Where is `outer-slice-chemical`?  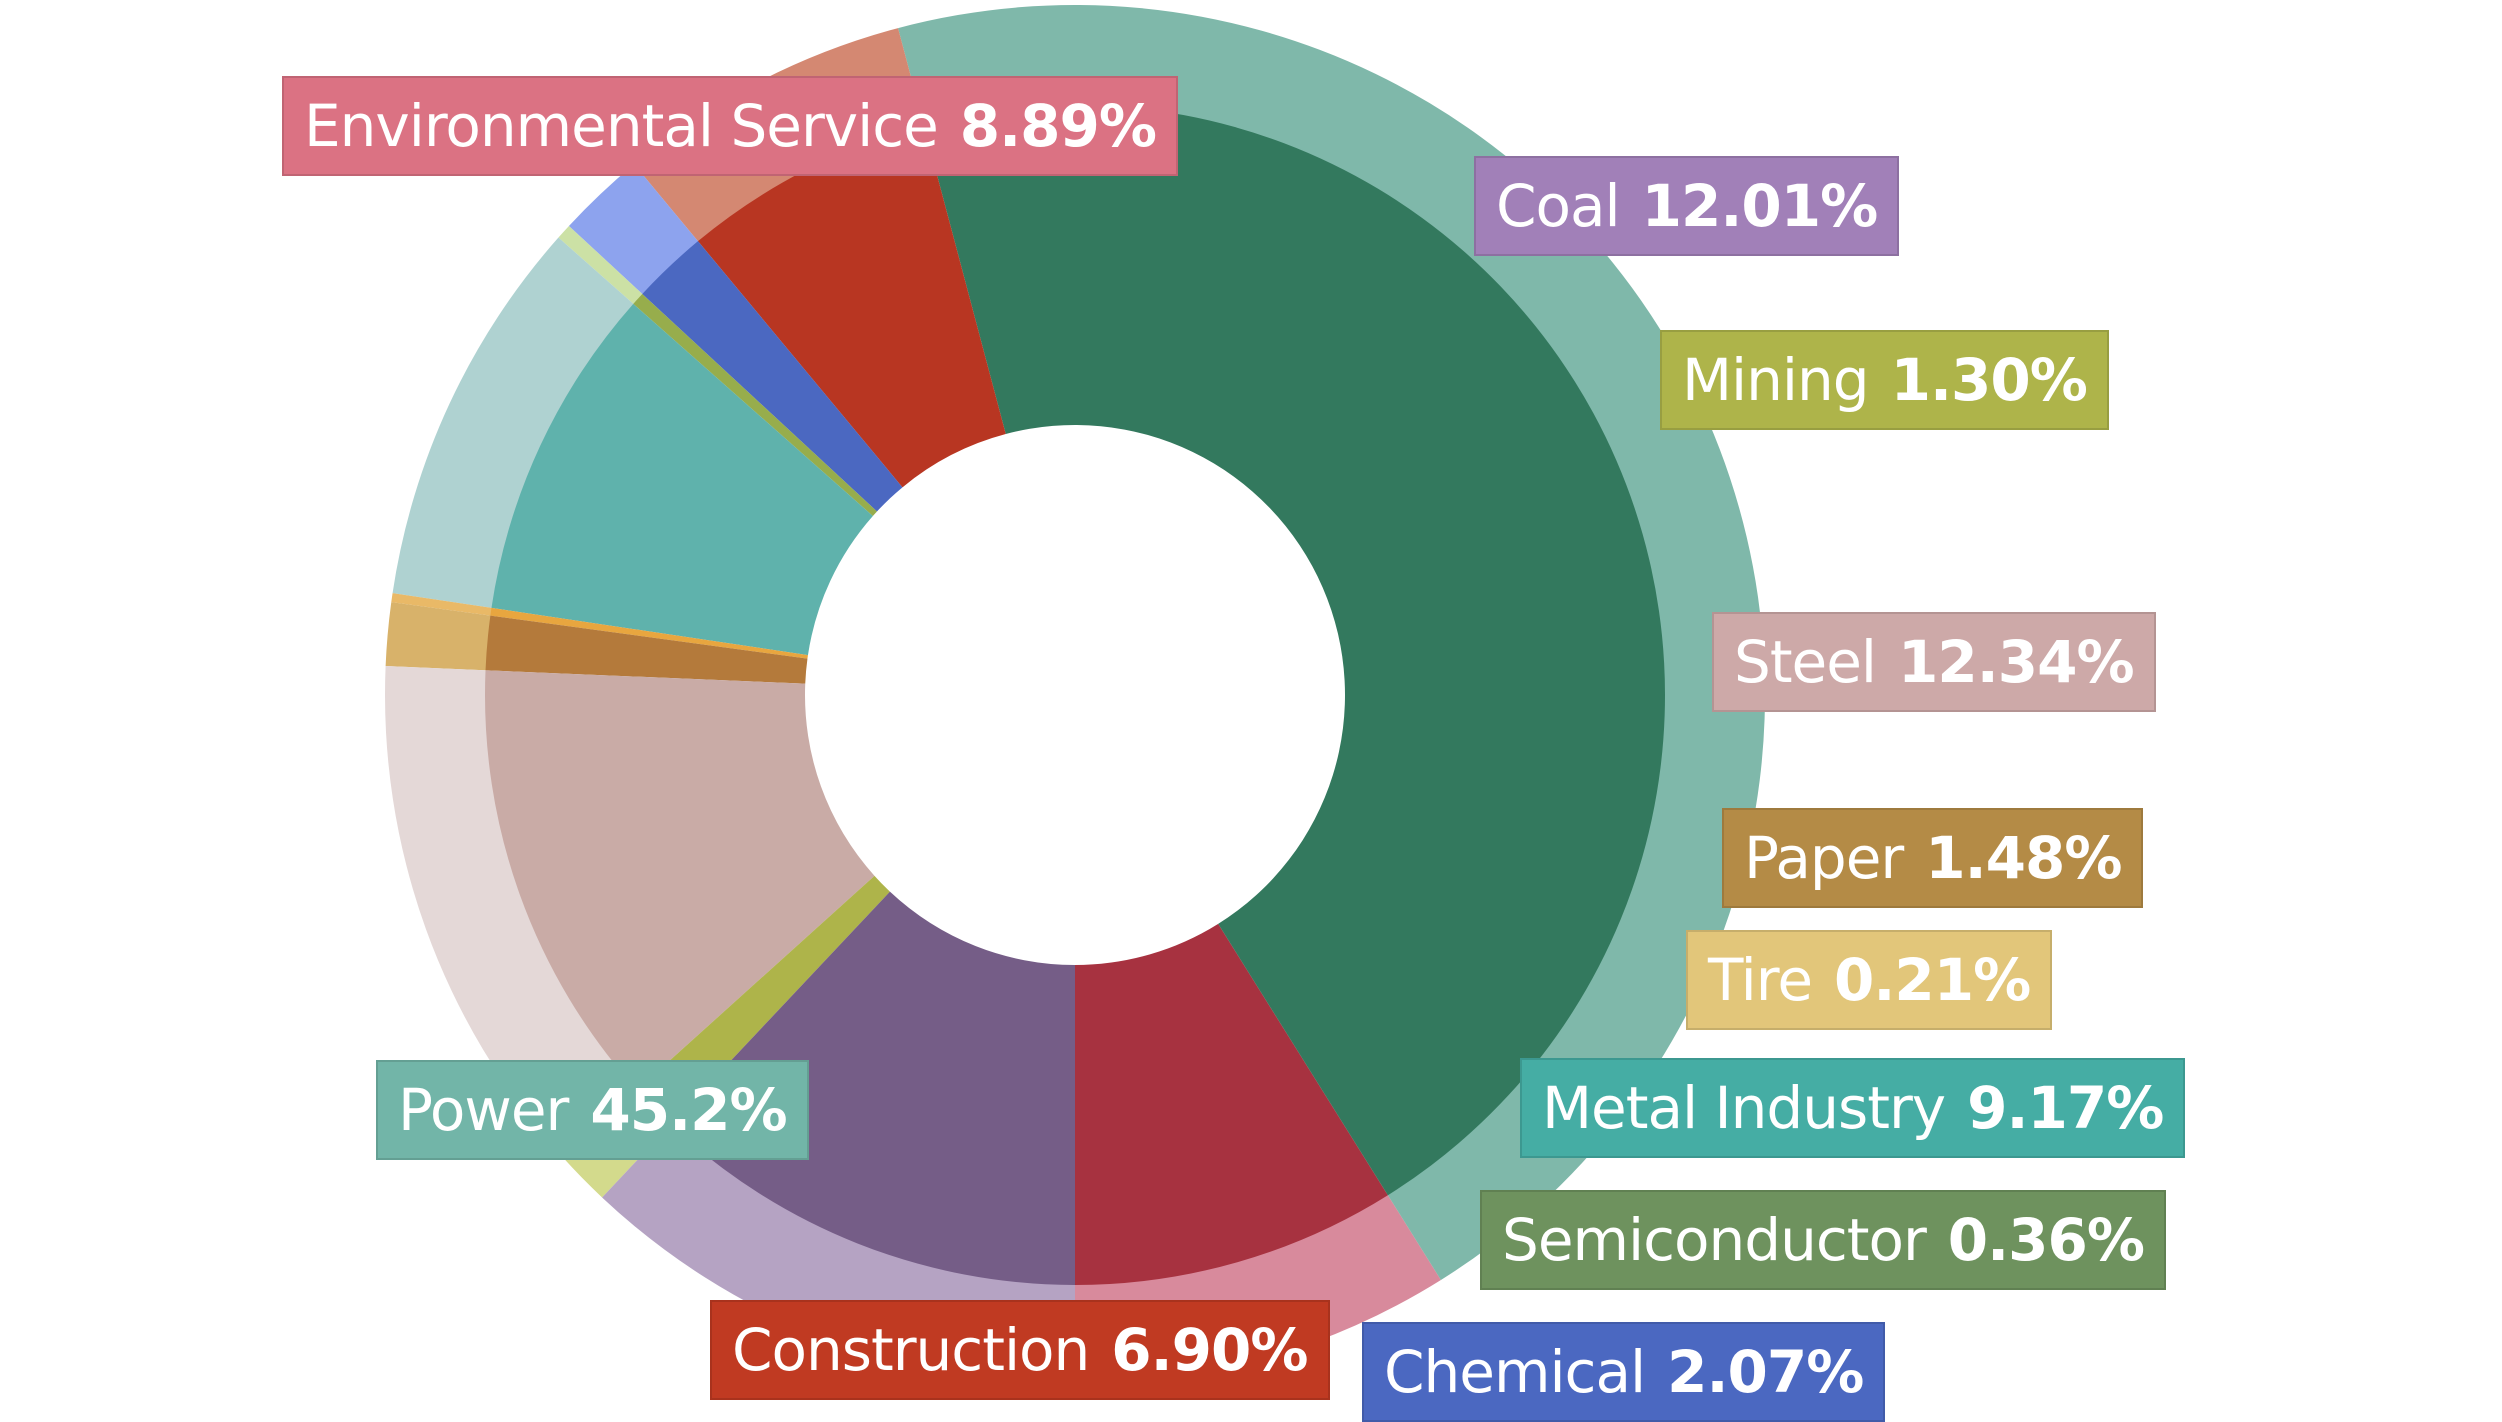 outer-slice-chemical is located at coordinates (634, 230).